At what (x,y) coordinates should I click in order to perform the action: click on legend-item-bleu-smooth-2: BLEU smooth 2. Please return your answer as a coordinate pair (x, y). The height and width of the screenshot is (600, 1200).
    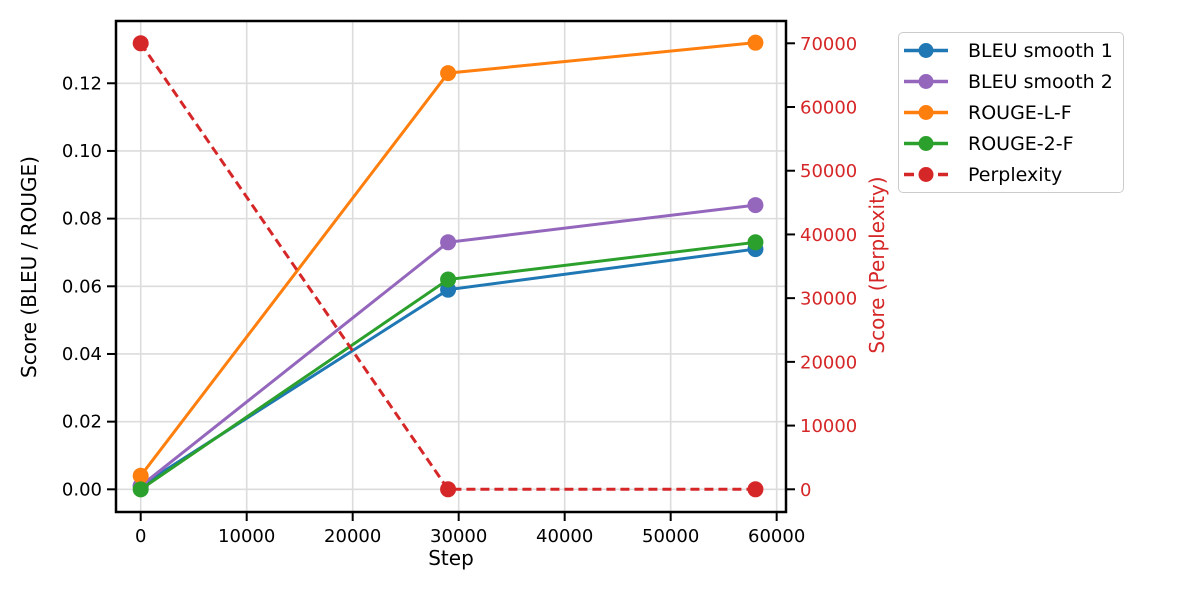
    Looking at the image, I should click on (1006, 81).